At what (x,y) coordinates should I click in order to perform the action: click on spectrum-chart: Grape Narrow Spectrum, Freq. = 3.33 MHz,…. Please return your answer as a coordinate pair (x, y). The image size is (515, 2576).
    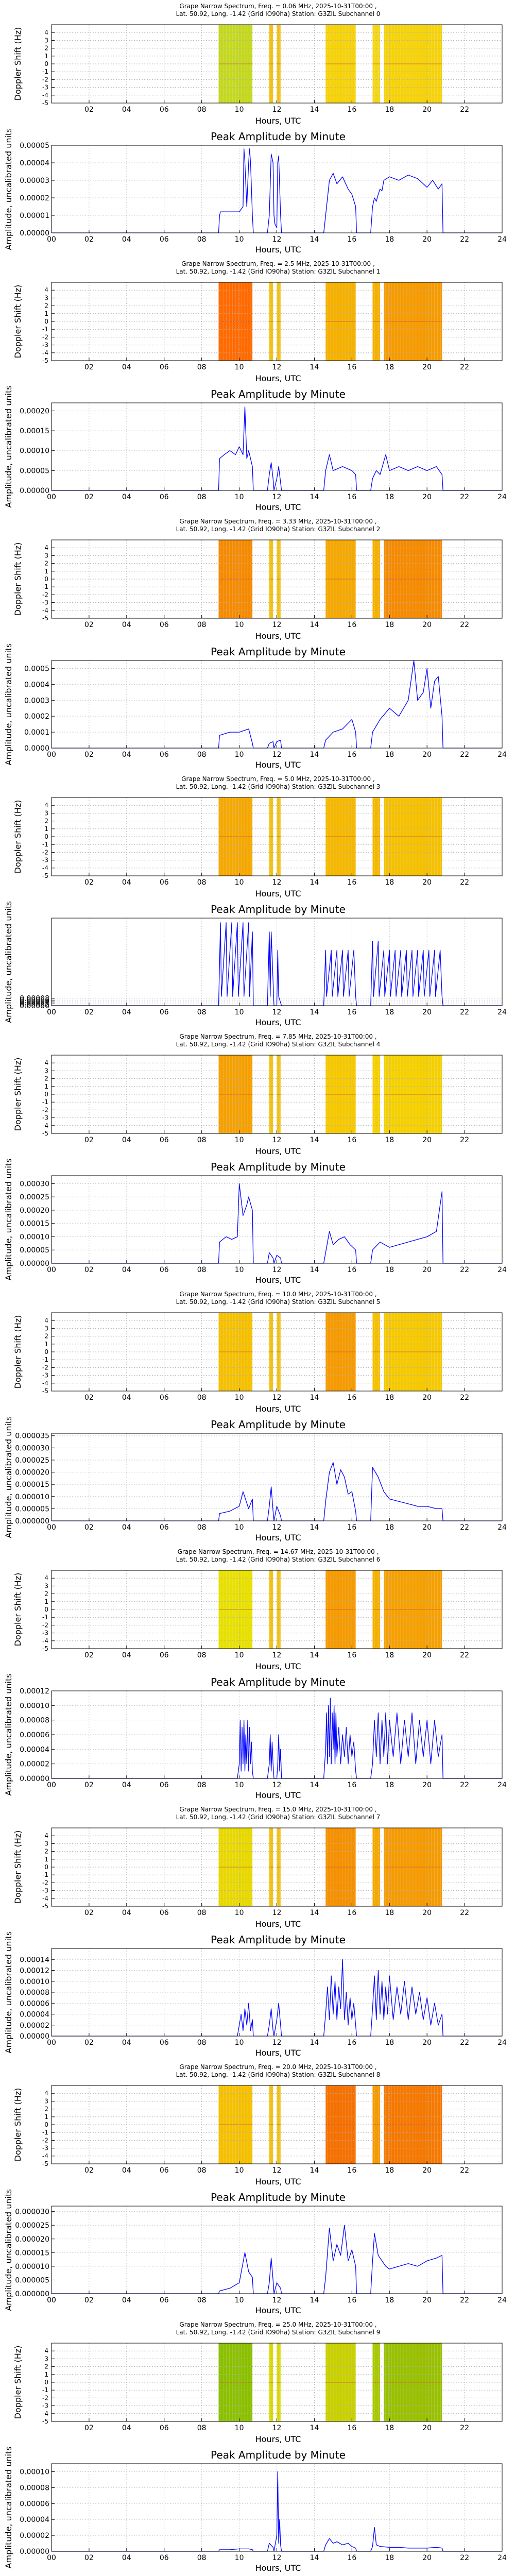
    Looking at the image, I should click on (258, 579).